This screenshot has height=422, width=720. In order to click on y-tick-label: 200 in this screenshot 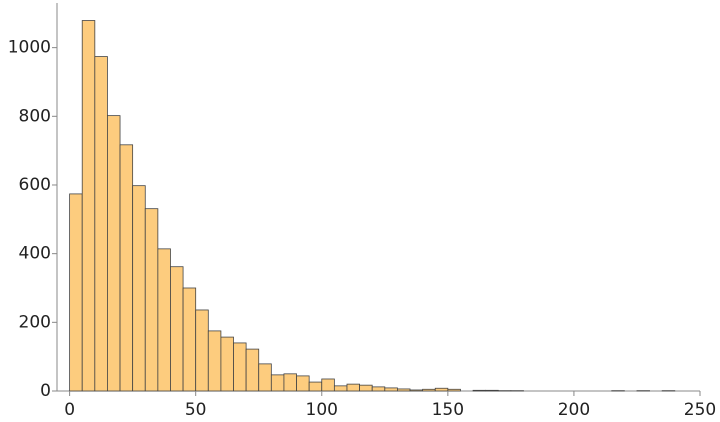, I will do `click(35, 322)`.